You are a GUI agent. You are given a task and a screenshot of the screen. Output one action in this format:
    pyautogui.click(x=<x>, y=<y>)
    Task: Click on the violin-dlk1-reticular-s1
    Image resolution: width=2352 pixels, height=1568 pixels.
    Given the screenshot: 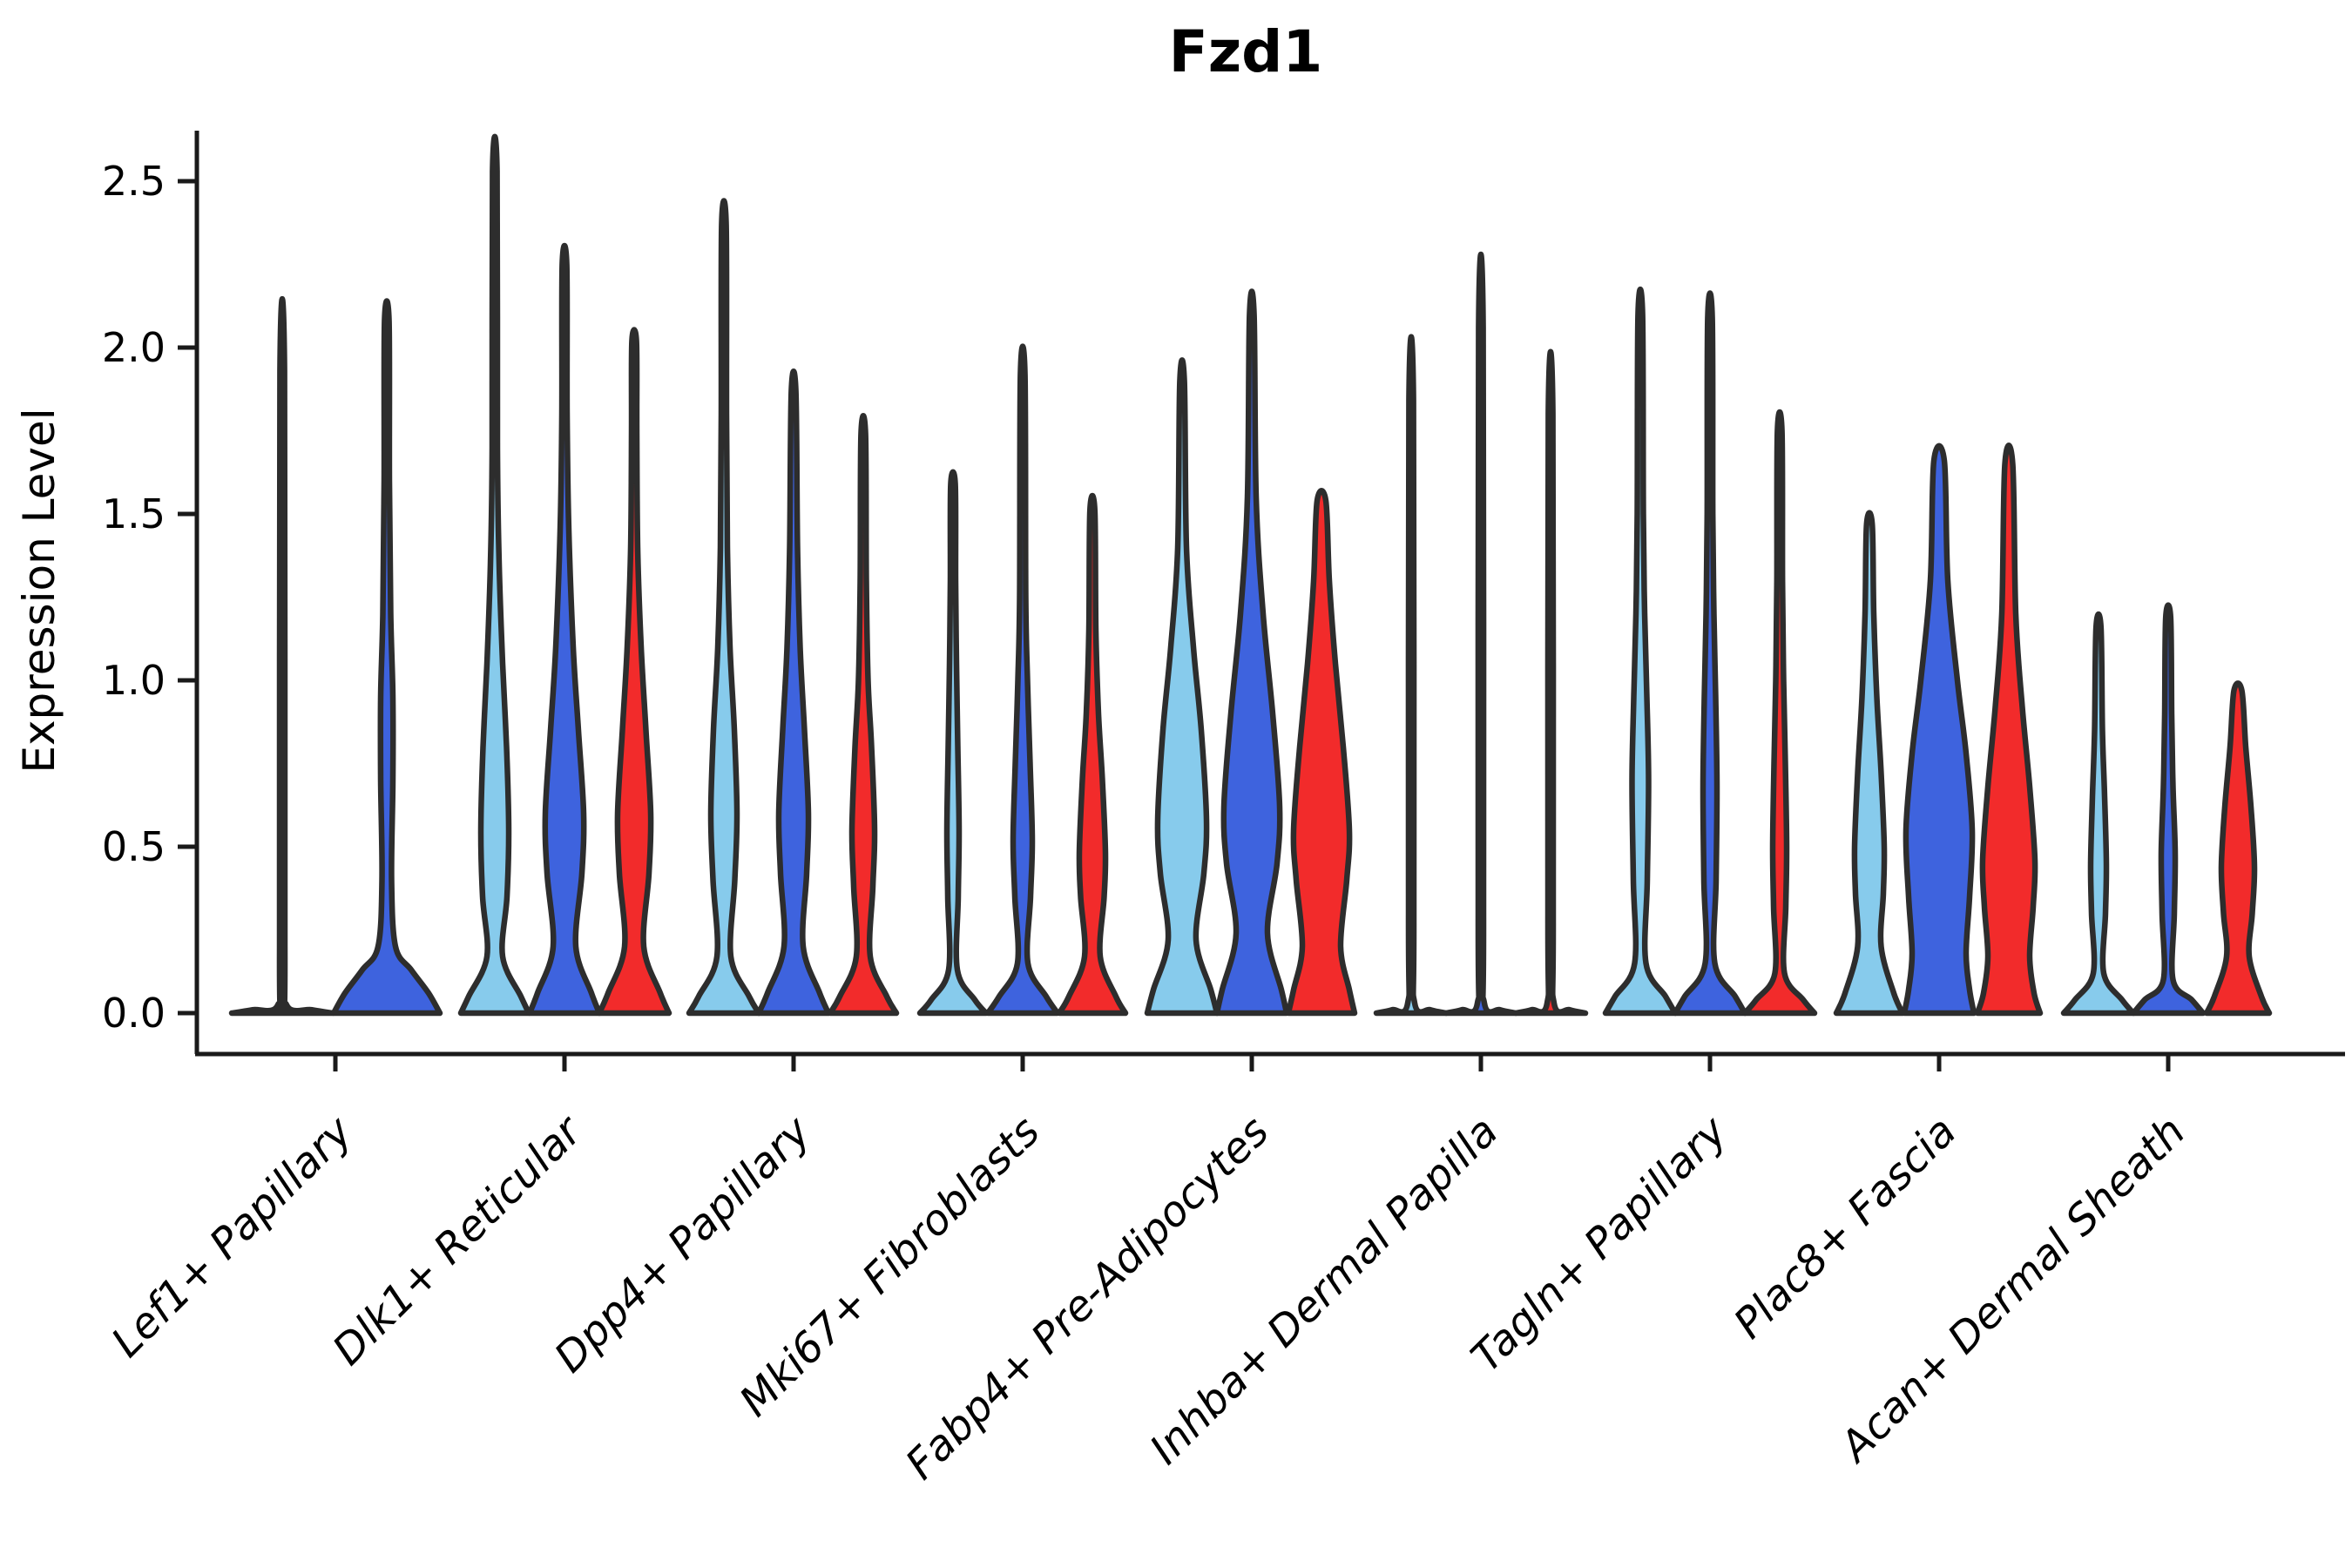 What is the action you would take?
    pyautogui.click(x=564, y=629)
    